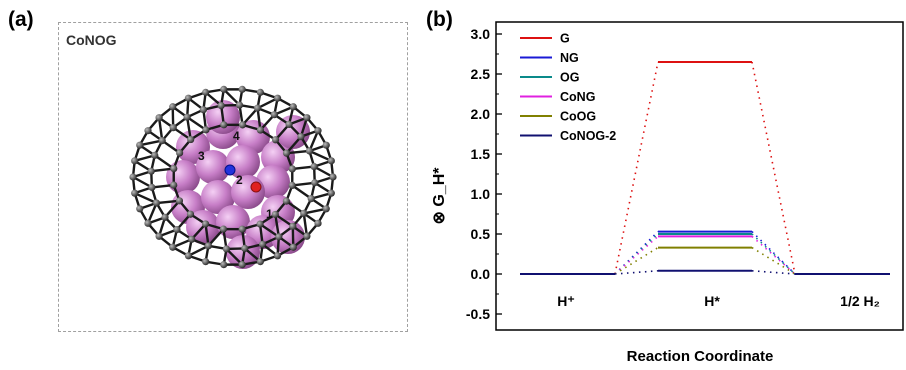 Image resolution: width=906 pixels, height=370 pixels. What do you see at coordinates (21, 19) in the screenshot?
I see `panel-a-label: (a)` at bounding box center [21, 19].